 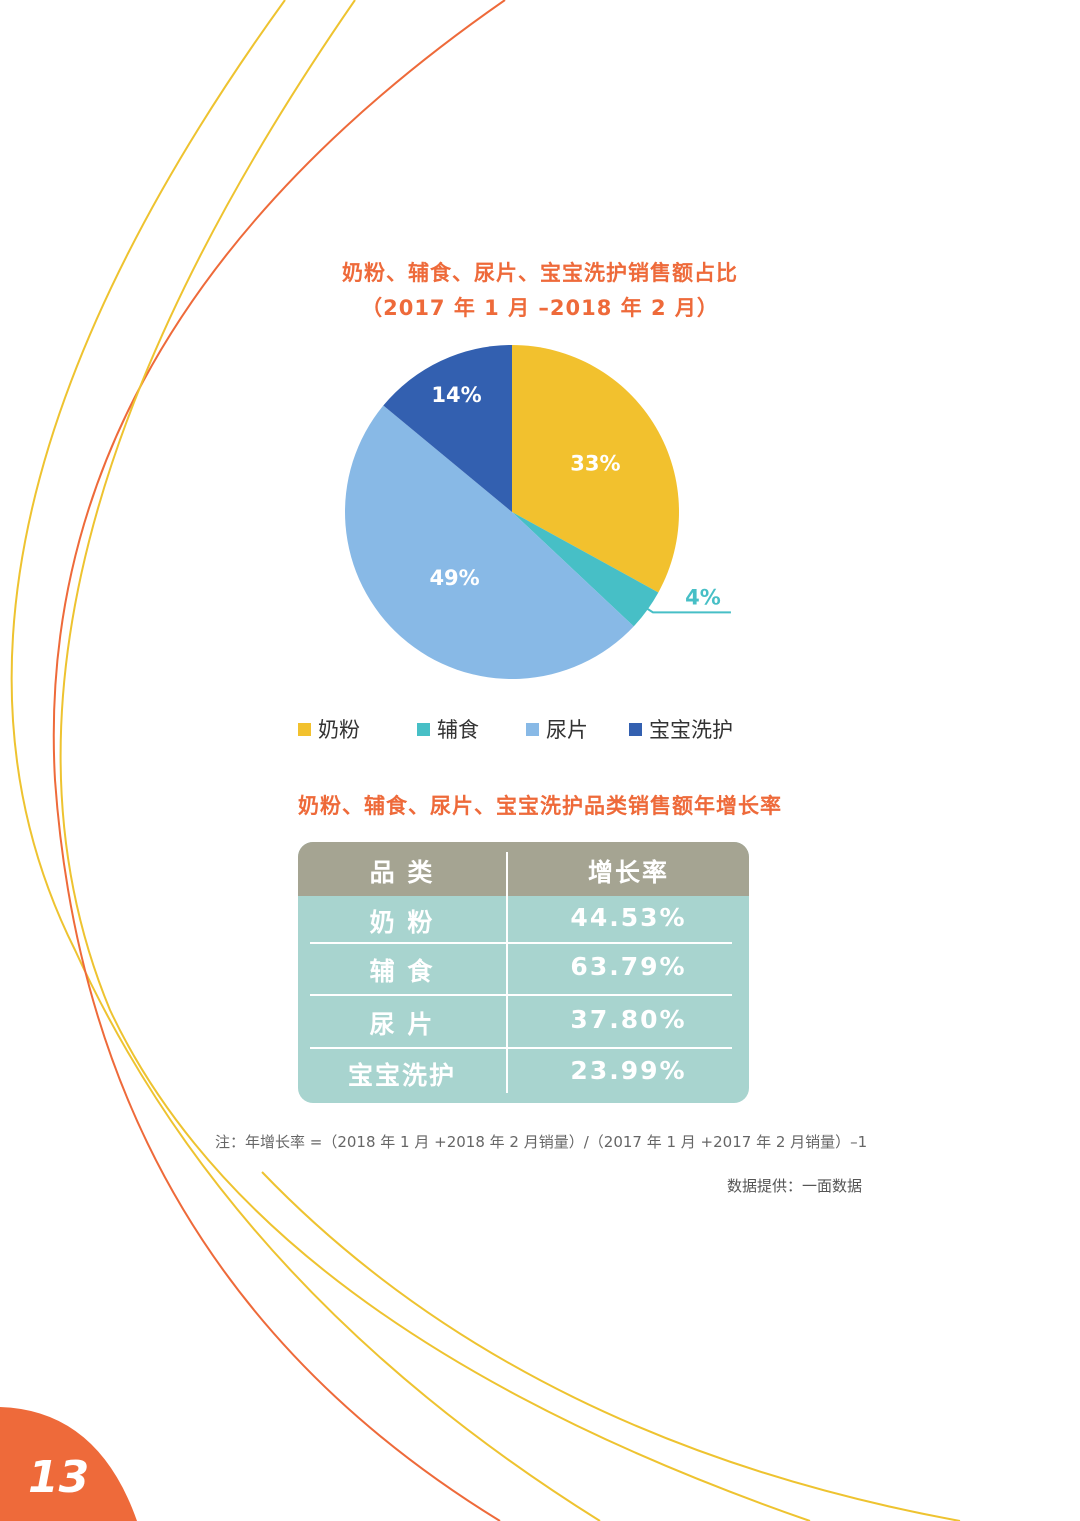 What do you see at coordinates (595, 464) in the screenshot?
I see `pie-slice-label: 33%` at bounding box center [595, 464].